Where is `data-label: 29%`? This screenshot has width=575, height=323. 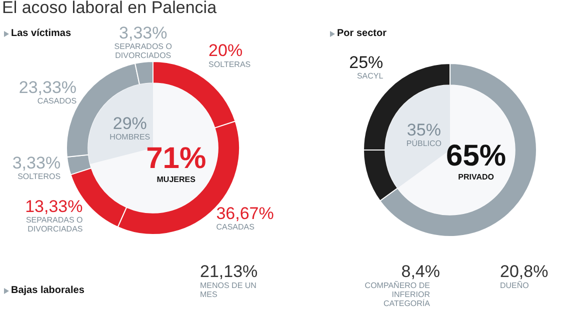
data-label: 29% is located at coordinates (129, 123).